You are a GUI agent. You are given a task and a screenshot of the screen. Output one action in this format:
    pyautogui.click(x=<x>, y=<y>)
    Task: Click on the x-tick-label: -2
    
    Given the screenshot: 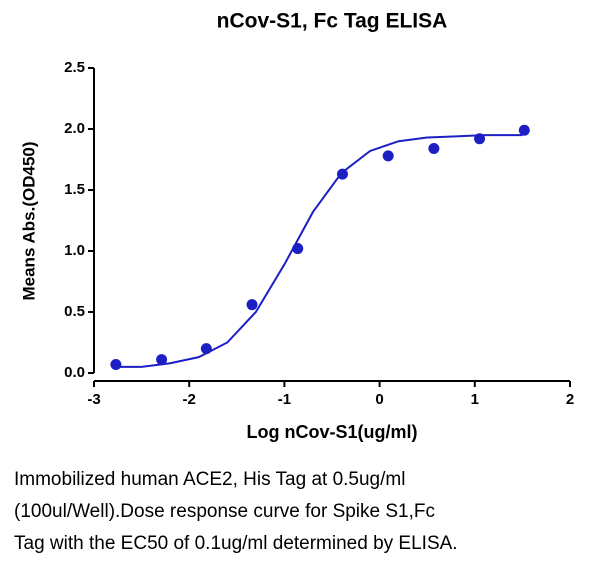 What is the action you would take?
    pyautogui.click(x=189, y=399)
    